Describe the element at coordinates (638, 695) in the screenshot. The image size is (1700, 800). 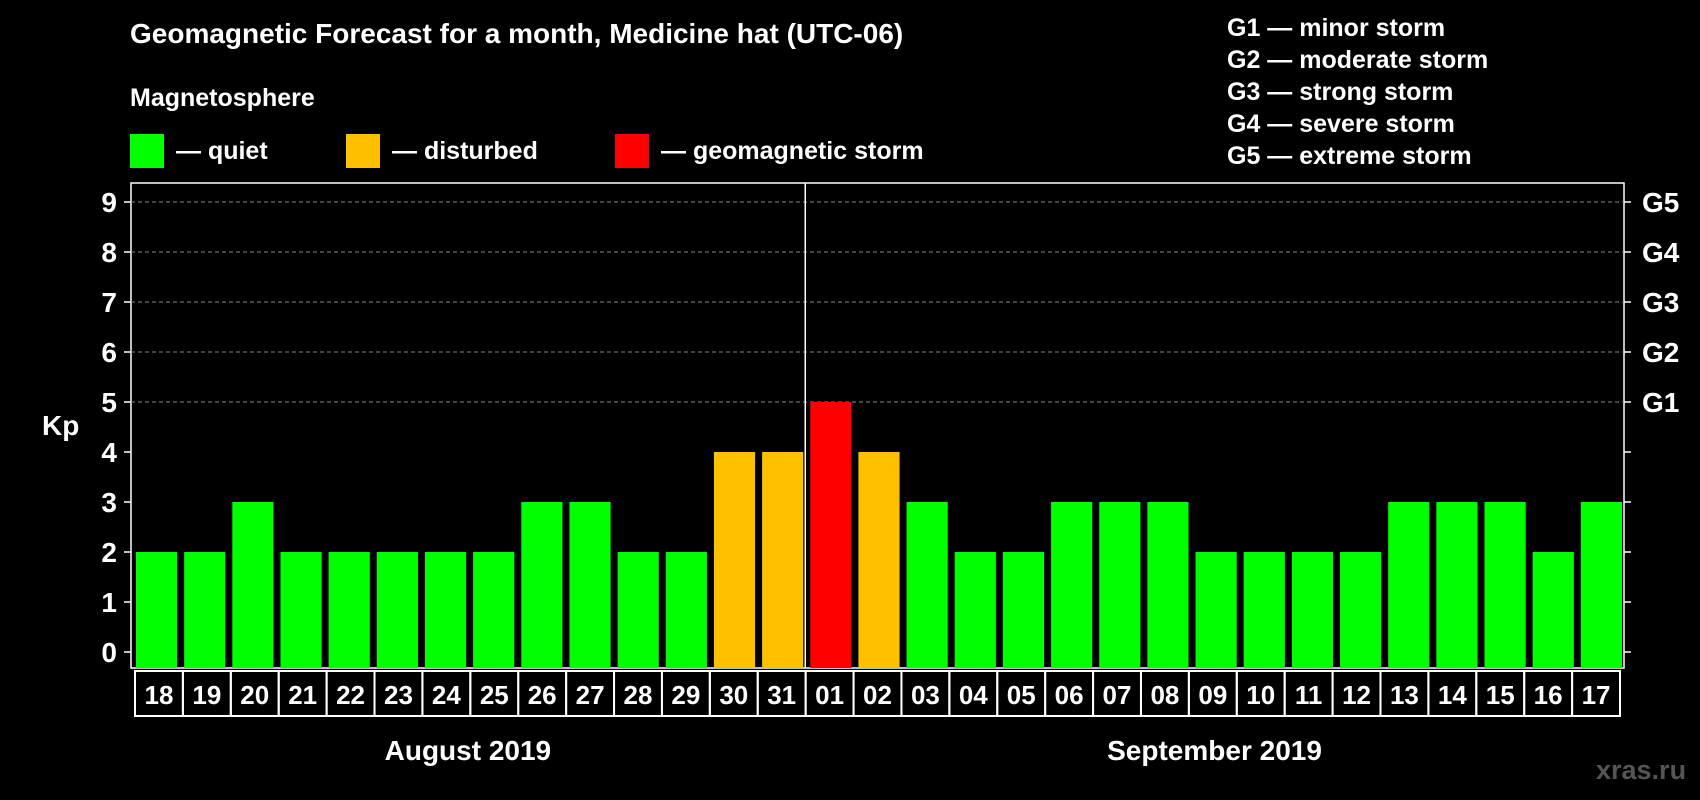
I see `x-tick-label-28: 28` at that location.